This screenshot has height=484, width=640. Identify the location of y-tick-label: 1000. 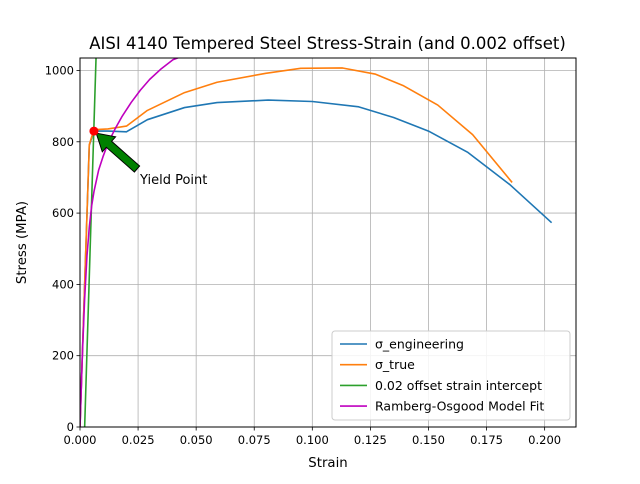
(59, 70).